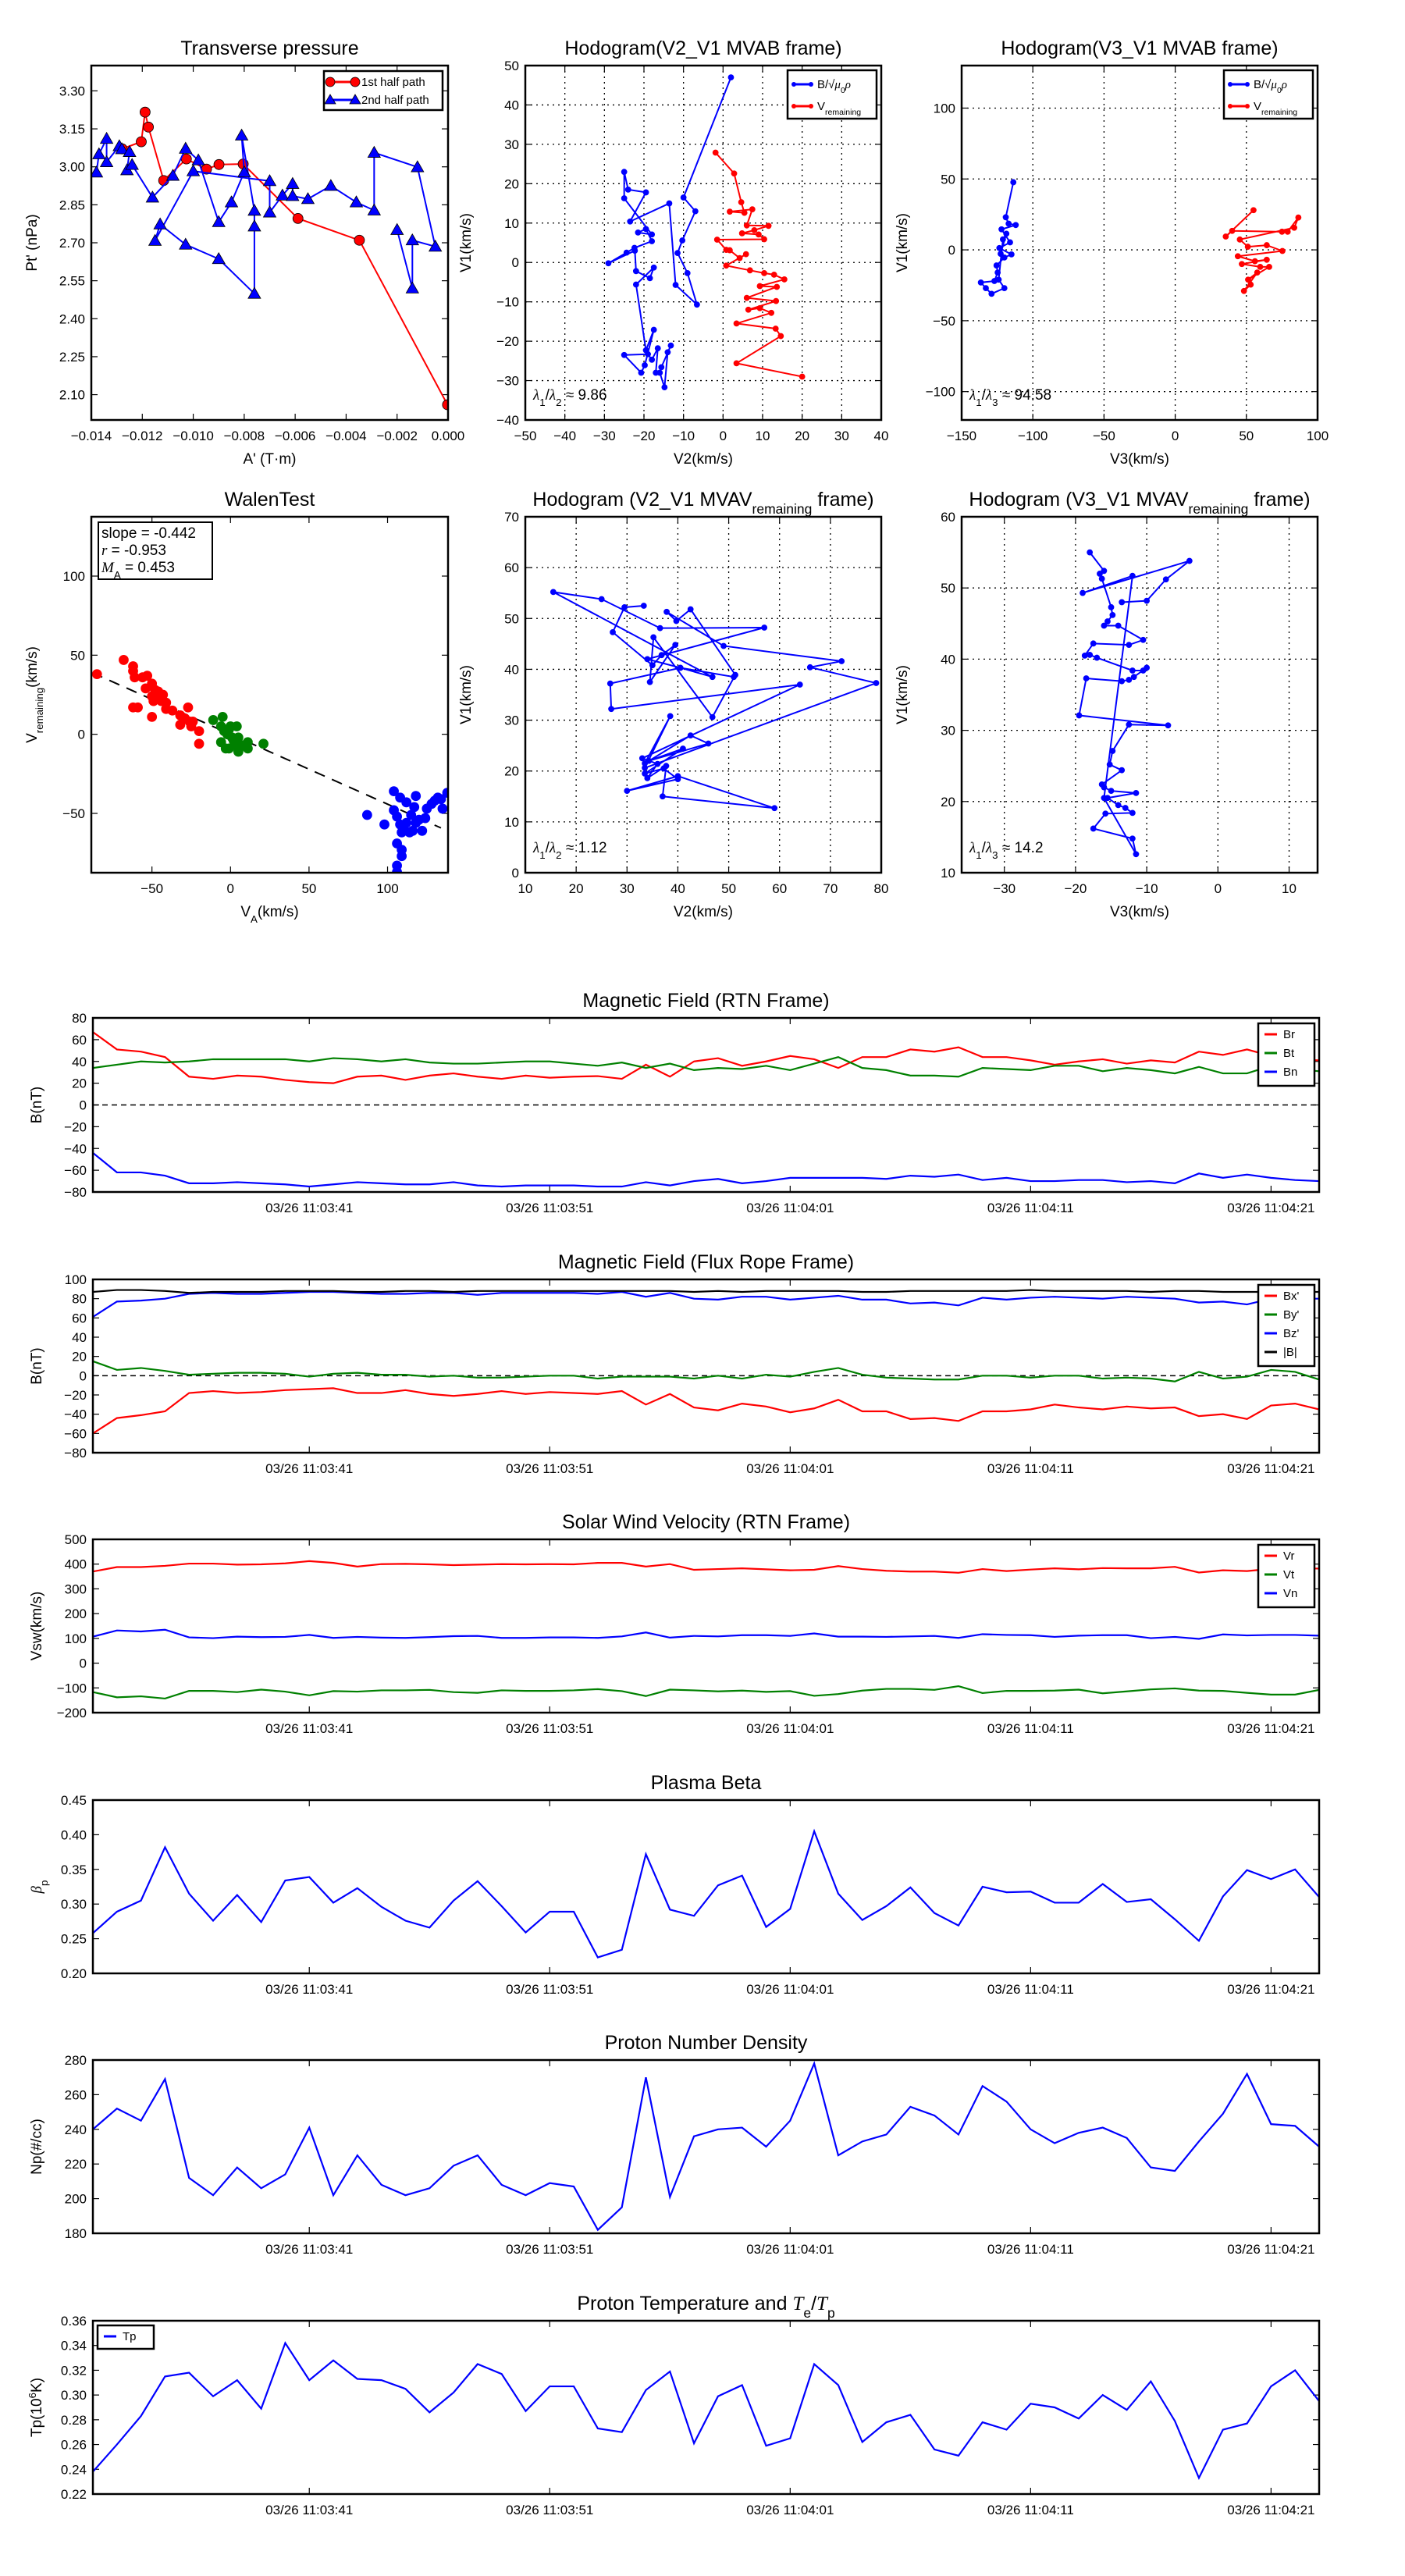 Image resolution: width=1405 pixels, height=2576 pixels. What do you see at coordinates (74, 576) in the screenshot?
I see `y-tick-label: 100` at bounding box center [74, 576].